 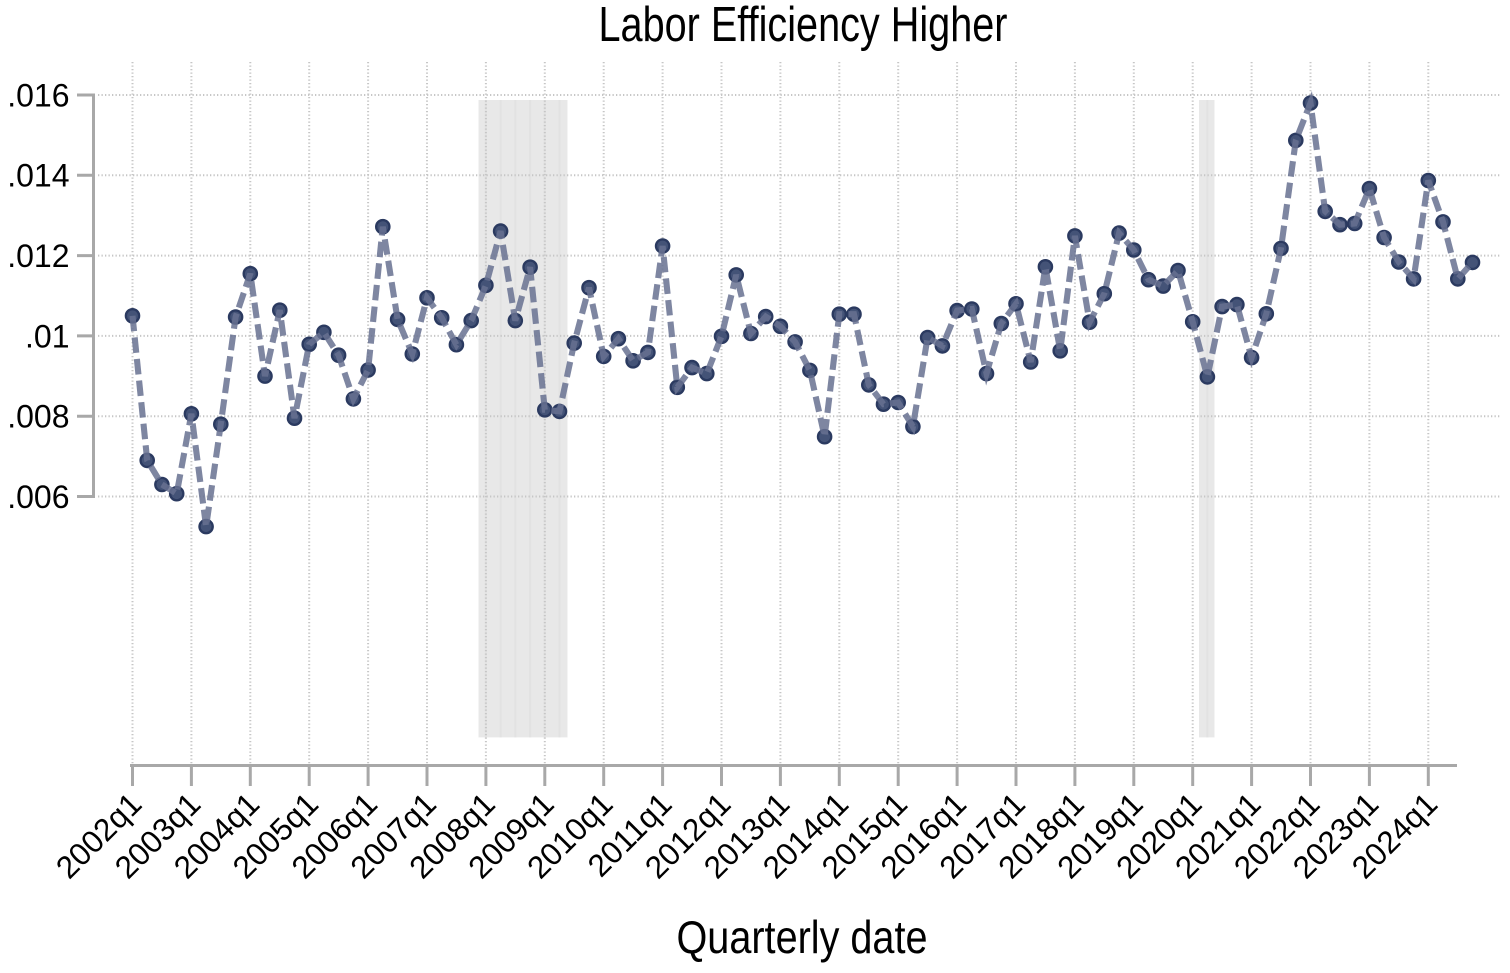 I want to click on svg-text: .01, so click(x=47, y=336).